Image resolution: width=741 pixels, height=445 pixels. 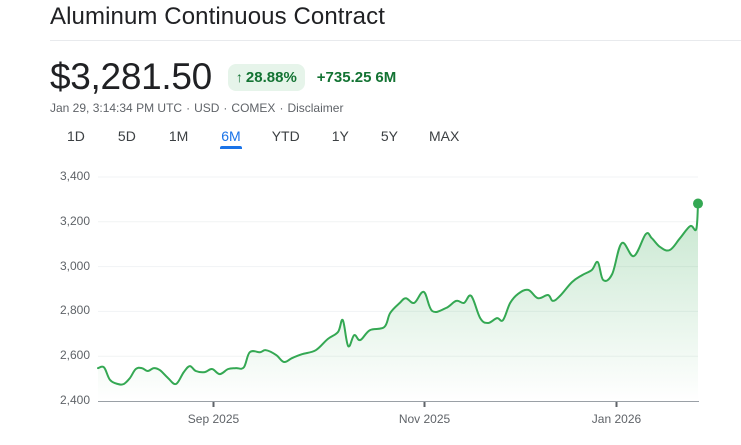 What do you see at coordinates (340, 136) in the screenshot?
I see `tab-1y: 1Y` at bounding box center [340, 136].